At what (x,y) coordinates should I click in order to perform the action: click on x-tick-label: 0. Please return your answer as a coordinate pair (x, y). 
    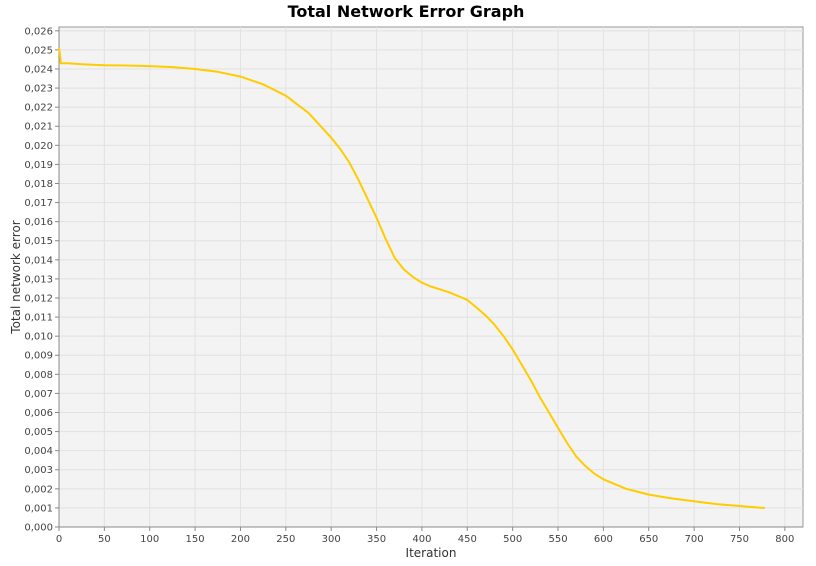
    Looking at the image, I should click on (59, 539).